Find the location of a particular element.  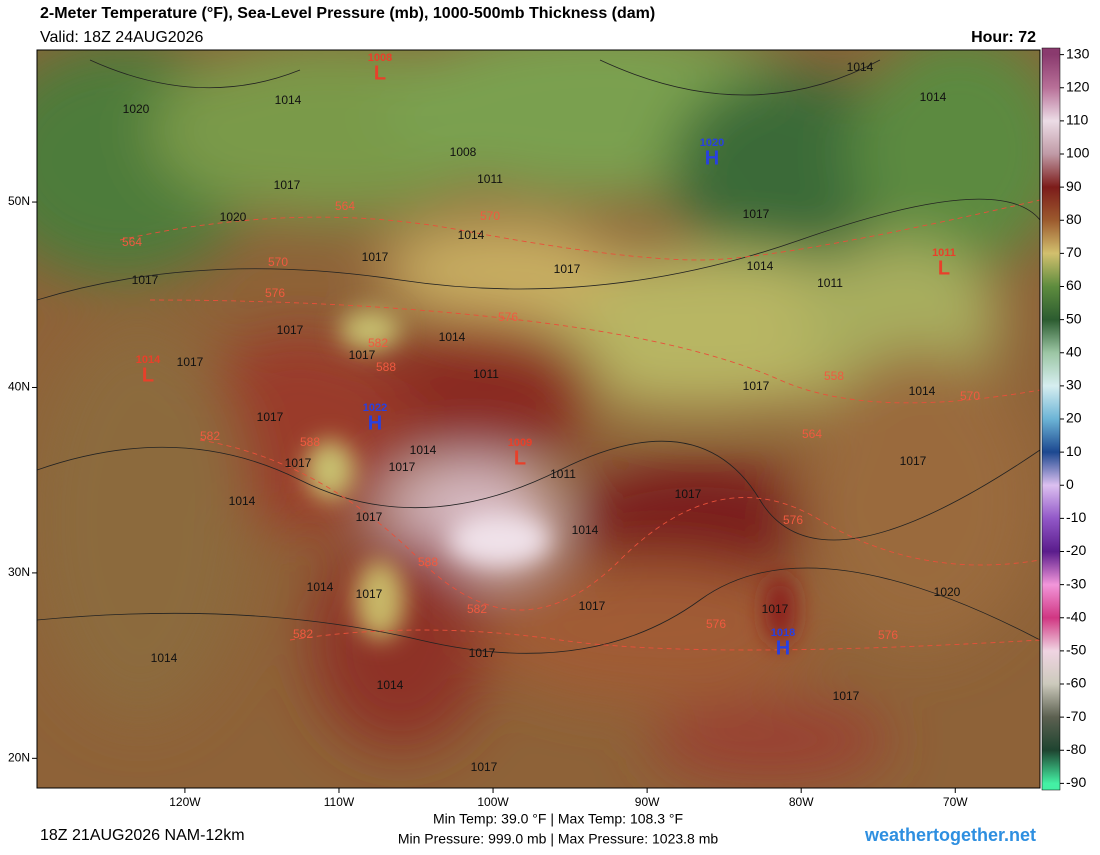

colorbar-tick-label: -20 is located at coordinates (1076, 550).